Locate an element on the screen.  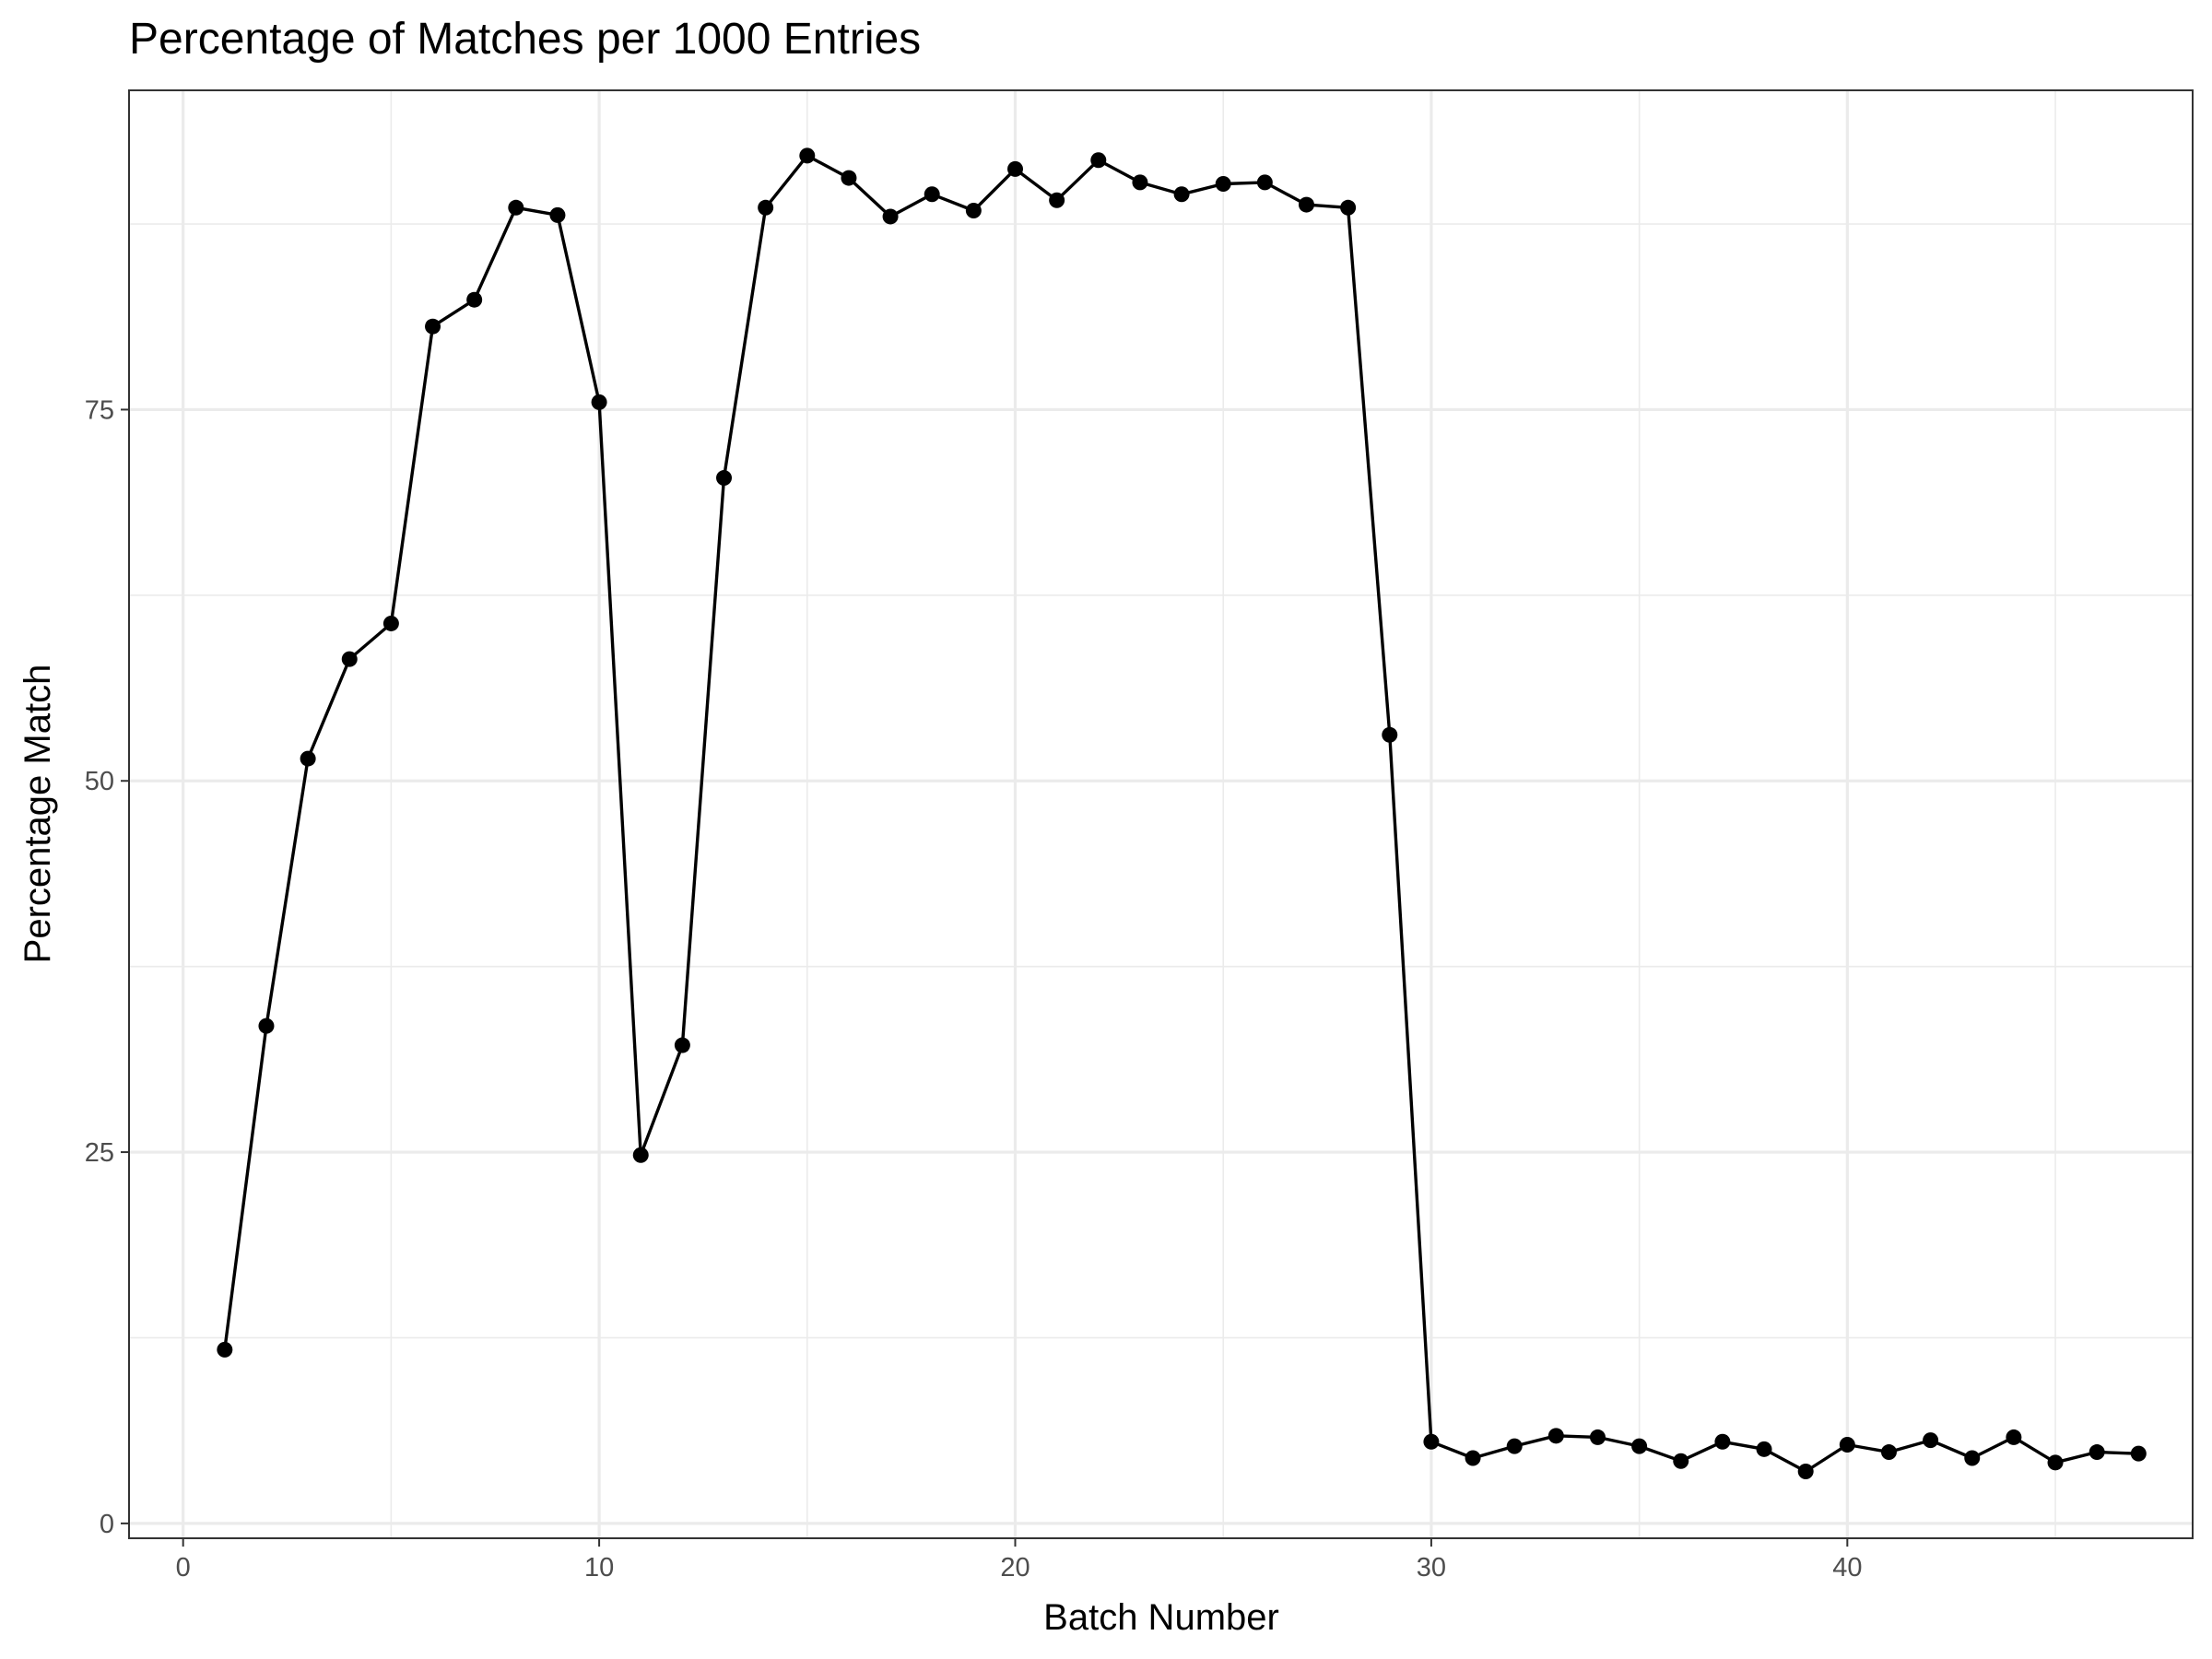
y-tick-label: 75 is located at coordinates (99, 410).